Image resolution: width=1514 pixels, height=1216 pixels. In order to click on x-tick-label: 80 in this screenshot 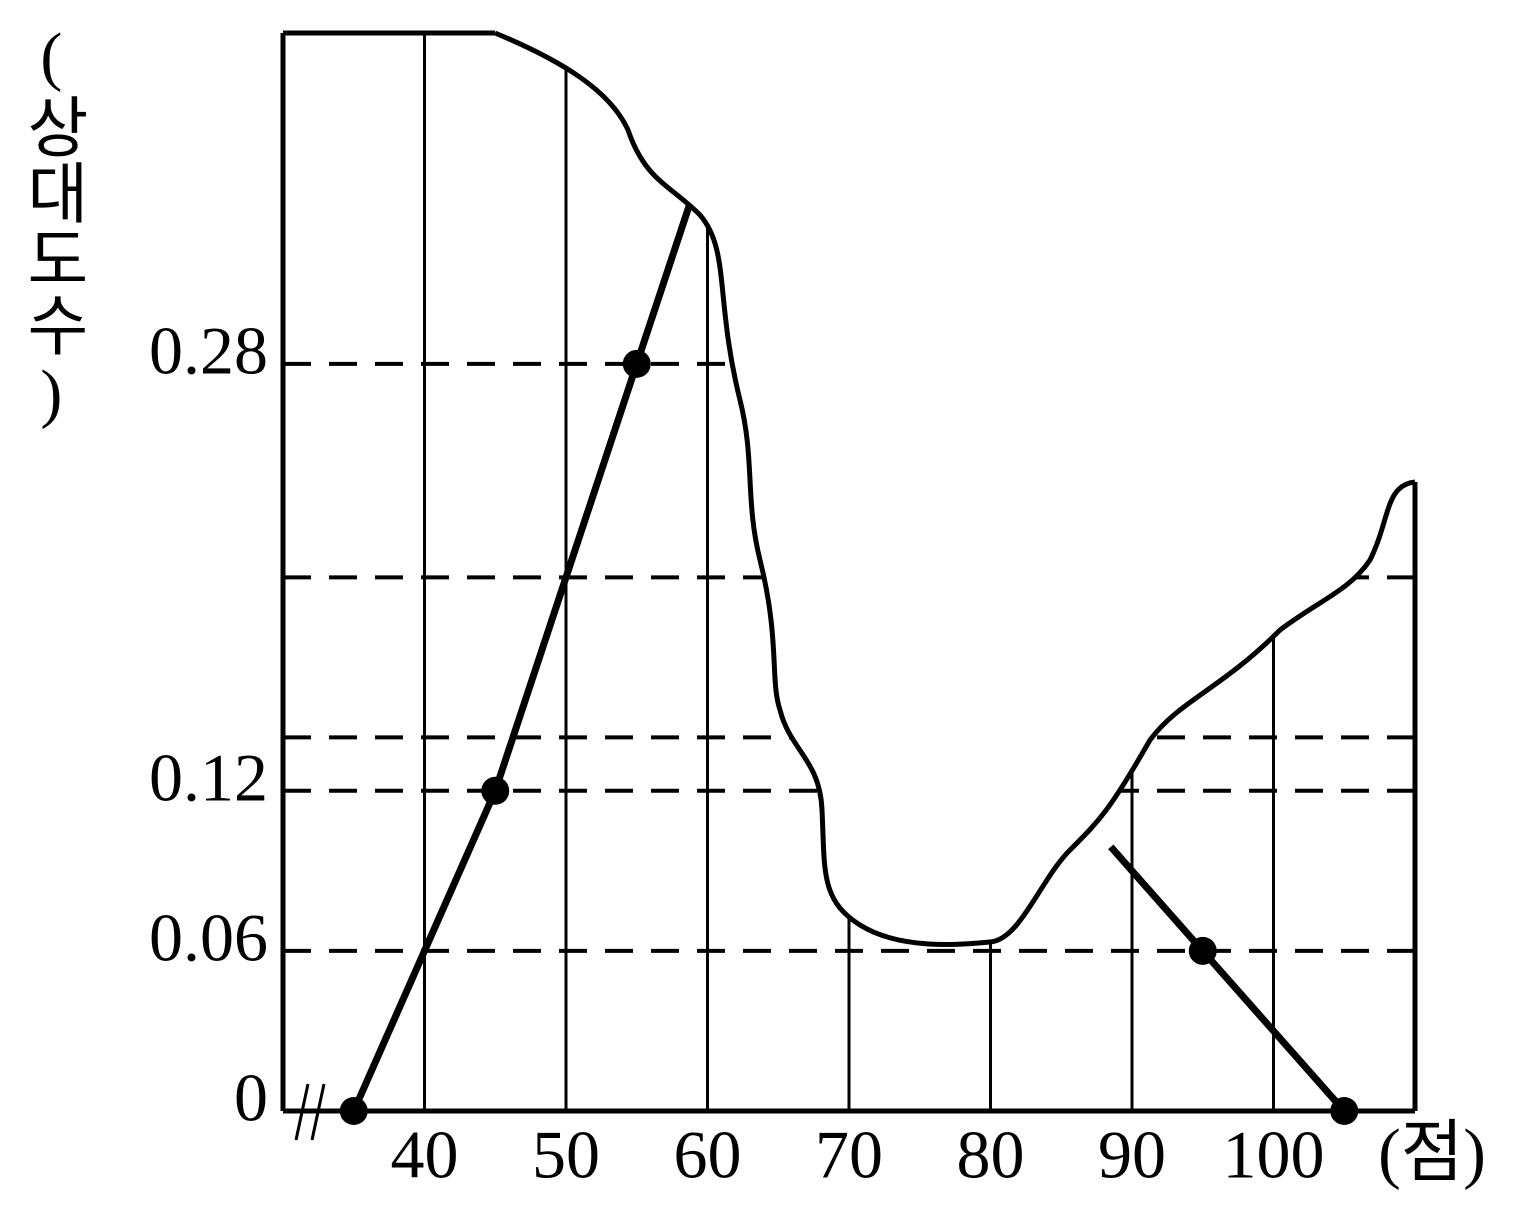, I will do `click(991, 1155)`.